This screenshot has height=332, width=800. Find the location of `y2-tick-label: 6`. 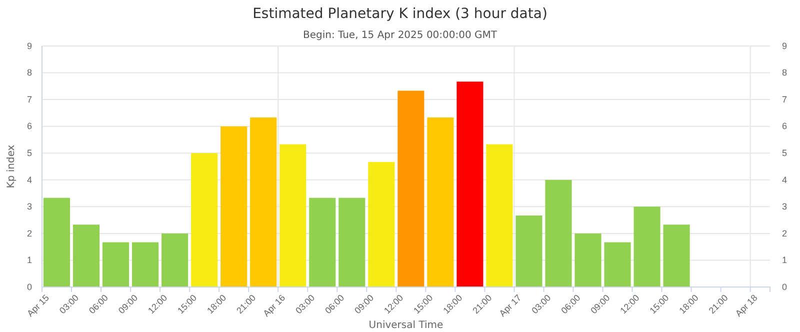

y2-tick-label: 6 is located at coordinates (785, 126).